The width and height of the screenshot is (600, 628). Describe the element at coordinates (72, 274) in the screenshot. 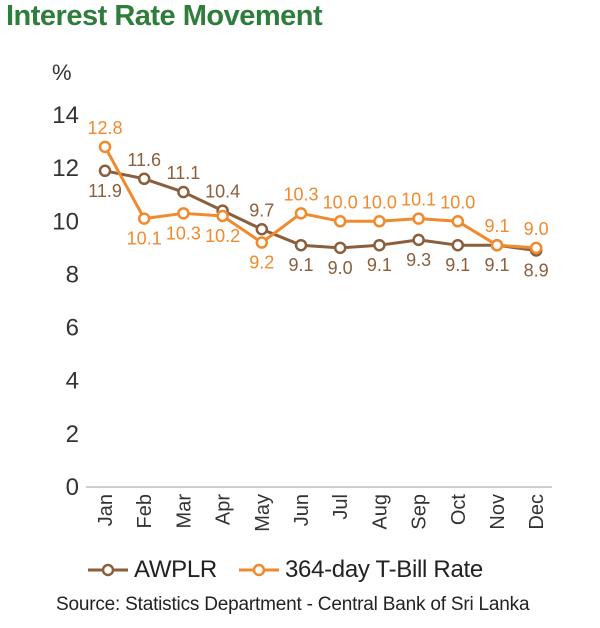

I see `y-tick-label: 8` at that location.